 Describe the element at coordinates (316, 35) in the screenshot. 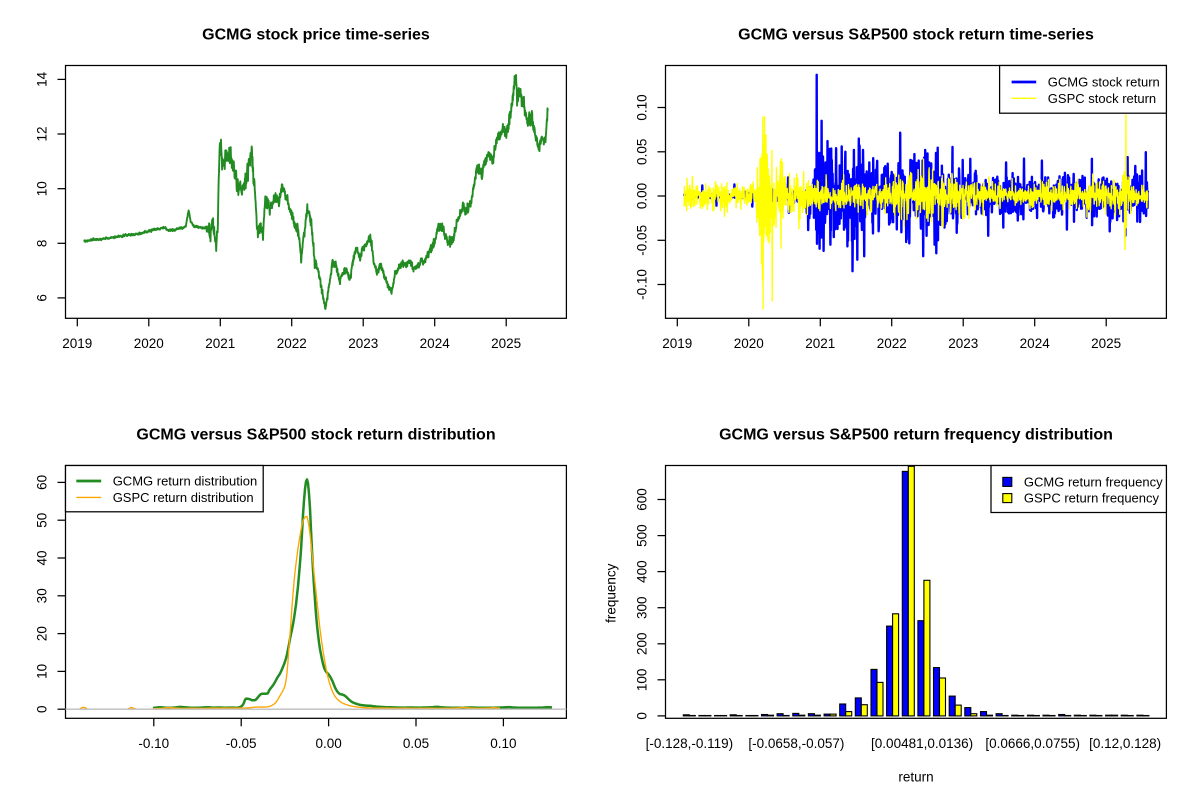

I see `svg-text: GCMG stock price time-series` at that location.